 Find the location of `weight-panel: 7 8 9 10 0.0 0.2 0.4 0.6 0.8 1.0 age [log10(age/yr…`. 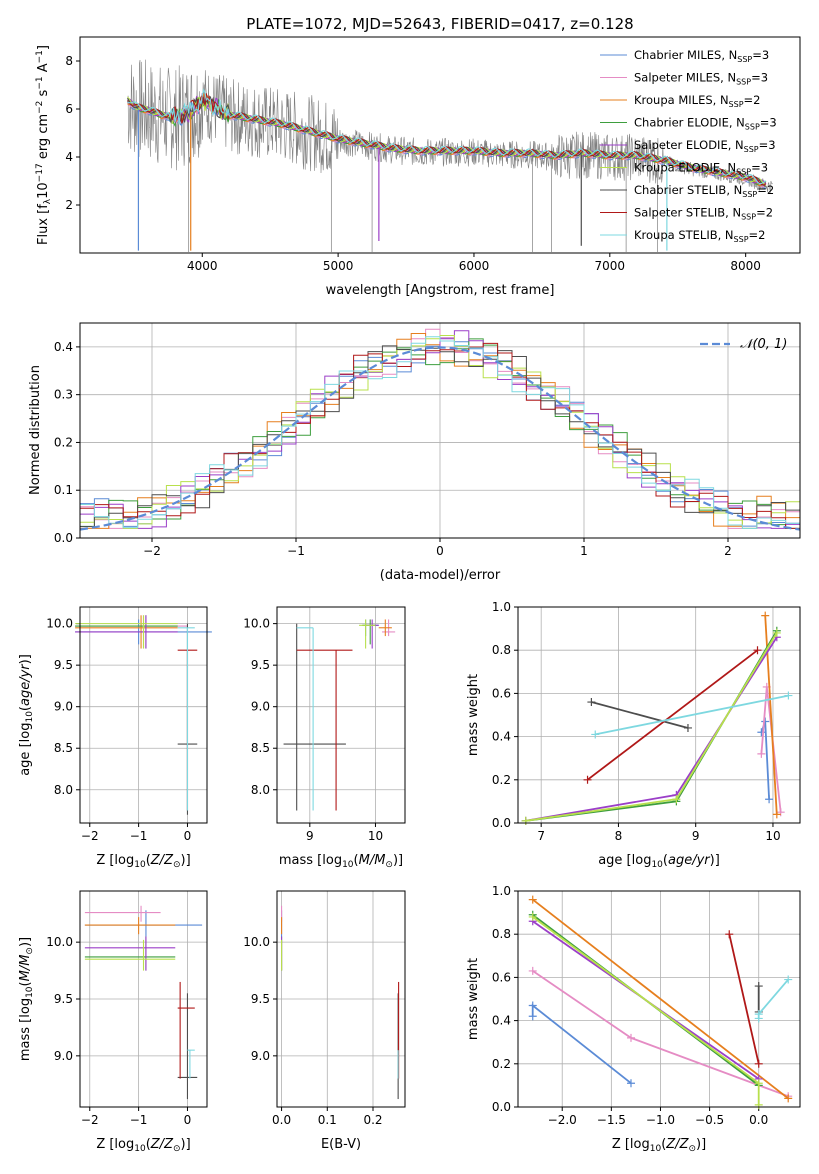

weight-panel: 7 8 9 10 0.0 0.2 0.4 0.6 0.8 1.0 age [log10(age/yr… is located at coordinates (633, 735).